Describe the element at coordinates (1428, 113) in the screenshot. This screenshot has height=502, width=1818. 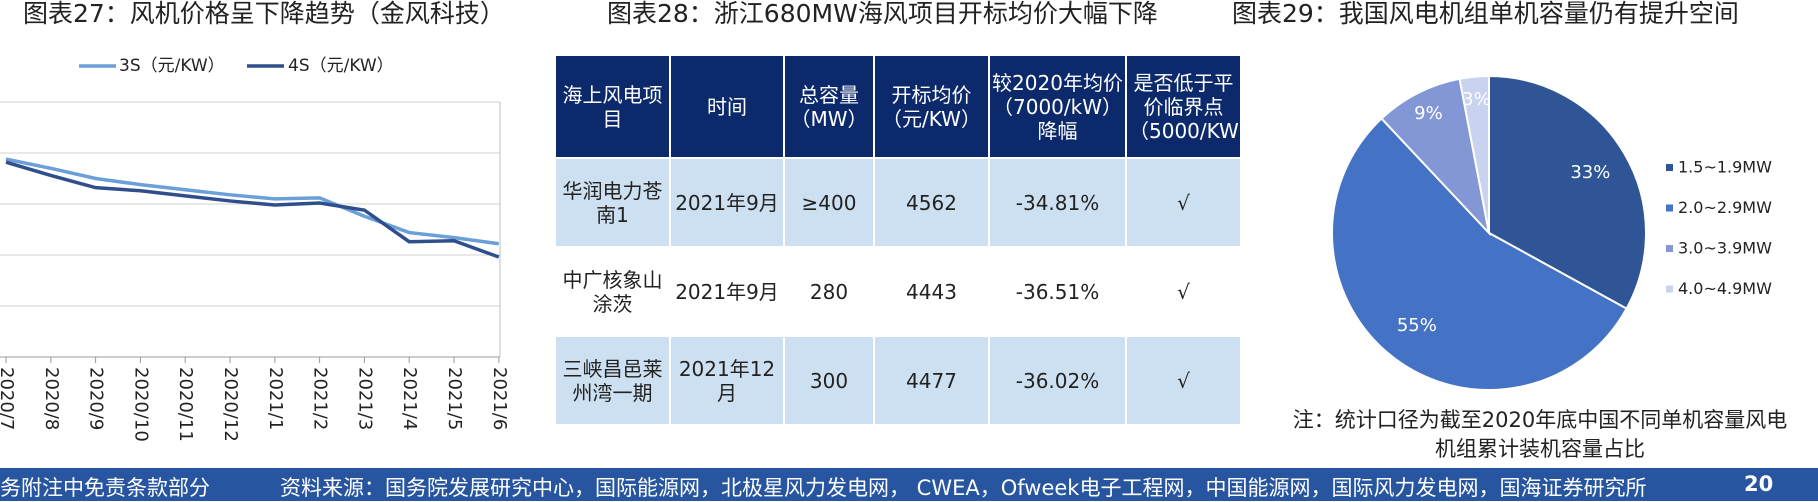
I see `slice-label: 9%` at that location.